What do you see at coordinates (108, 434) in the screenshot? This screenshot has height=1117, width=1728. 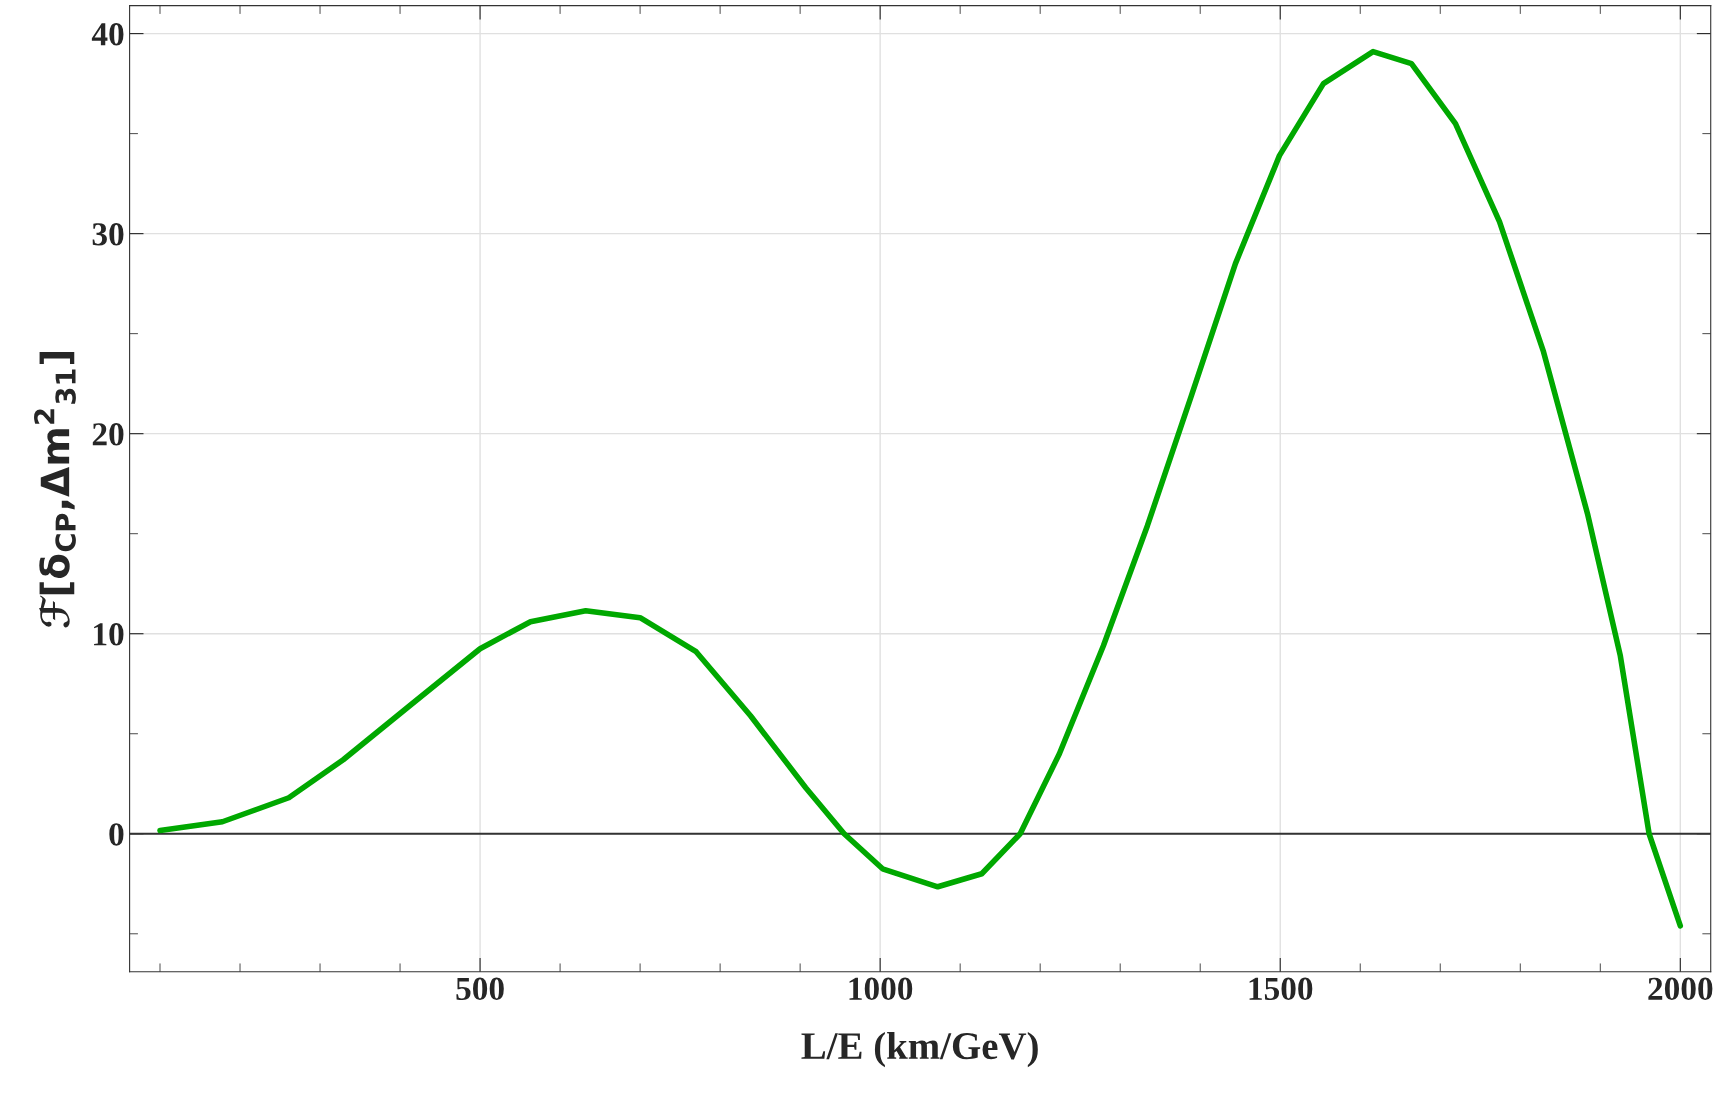 I see `y-tick-label: 20` at bounding box center [108, 434].